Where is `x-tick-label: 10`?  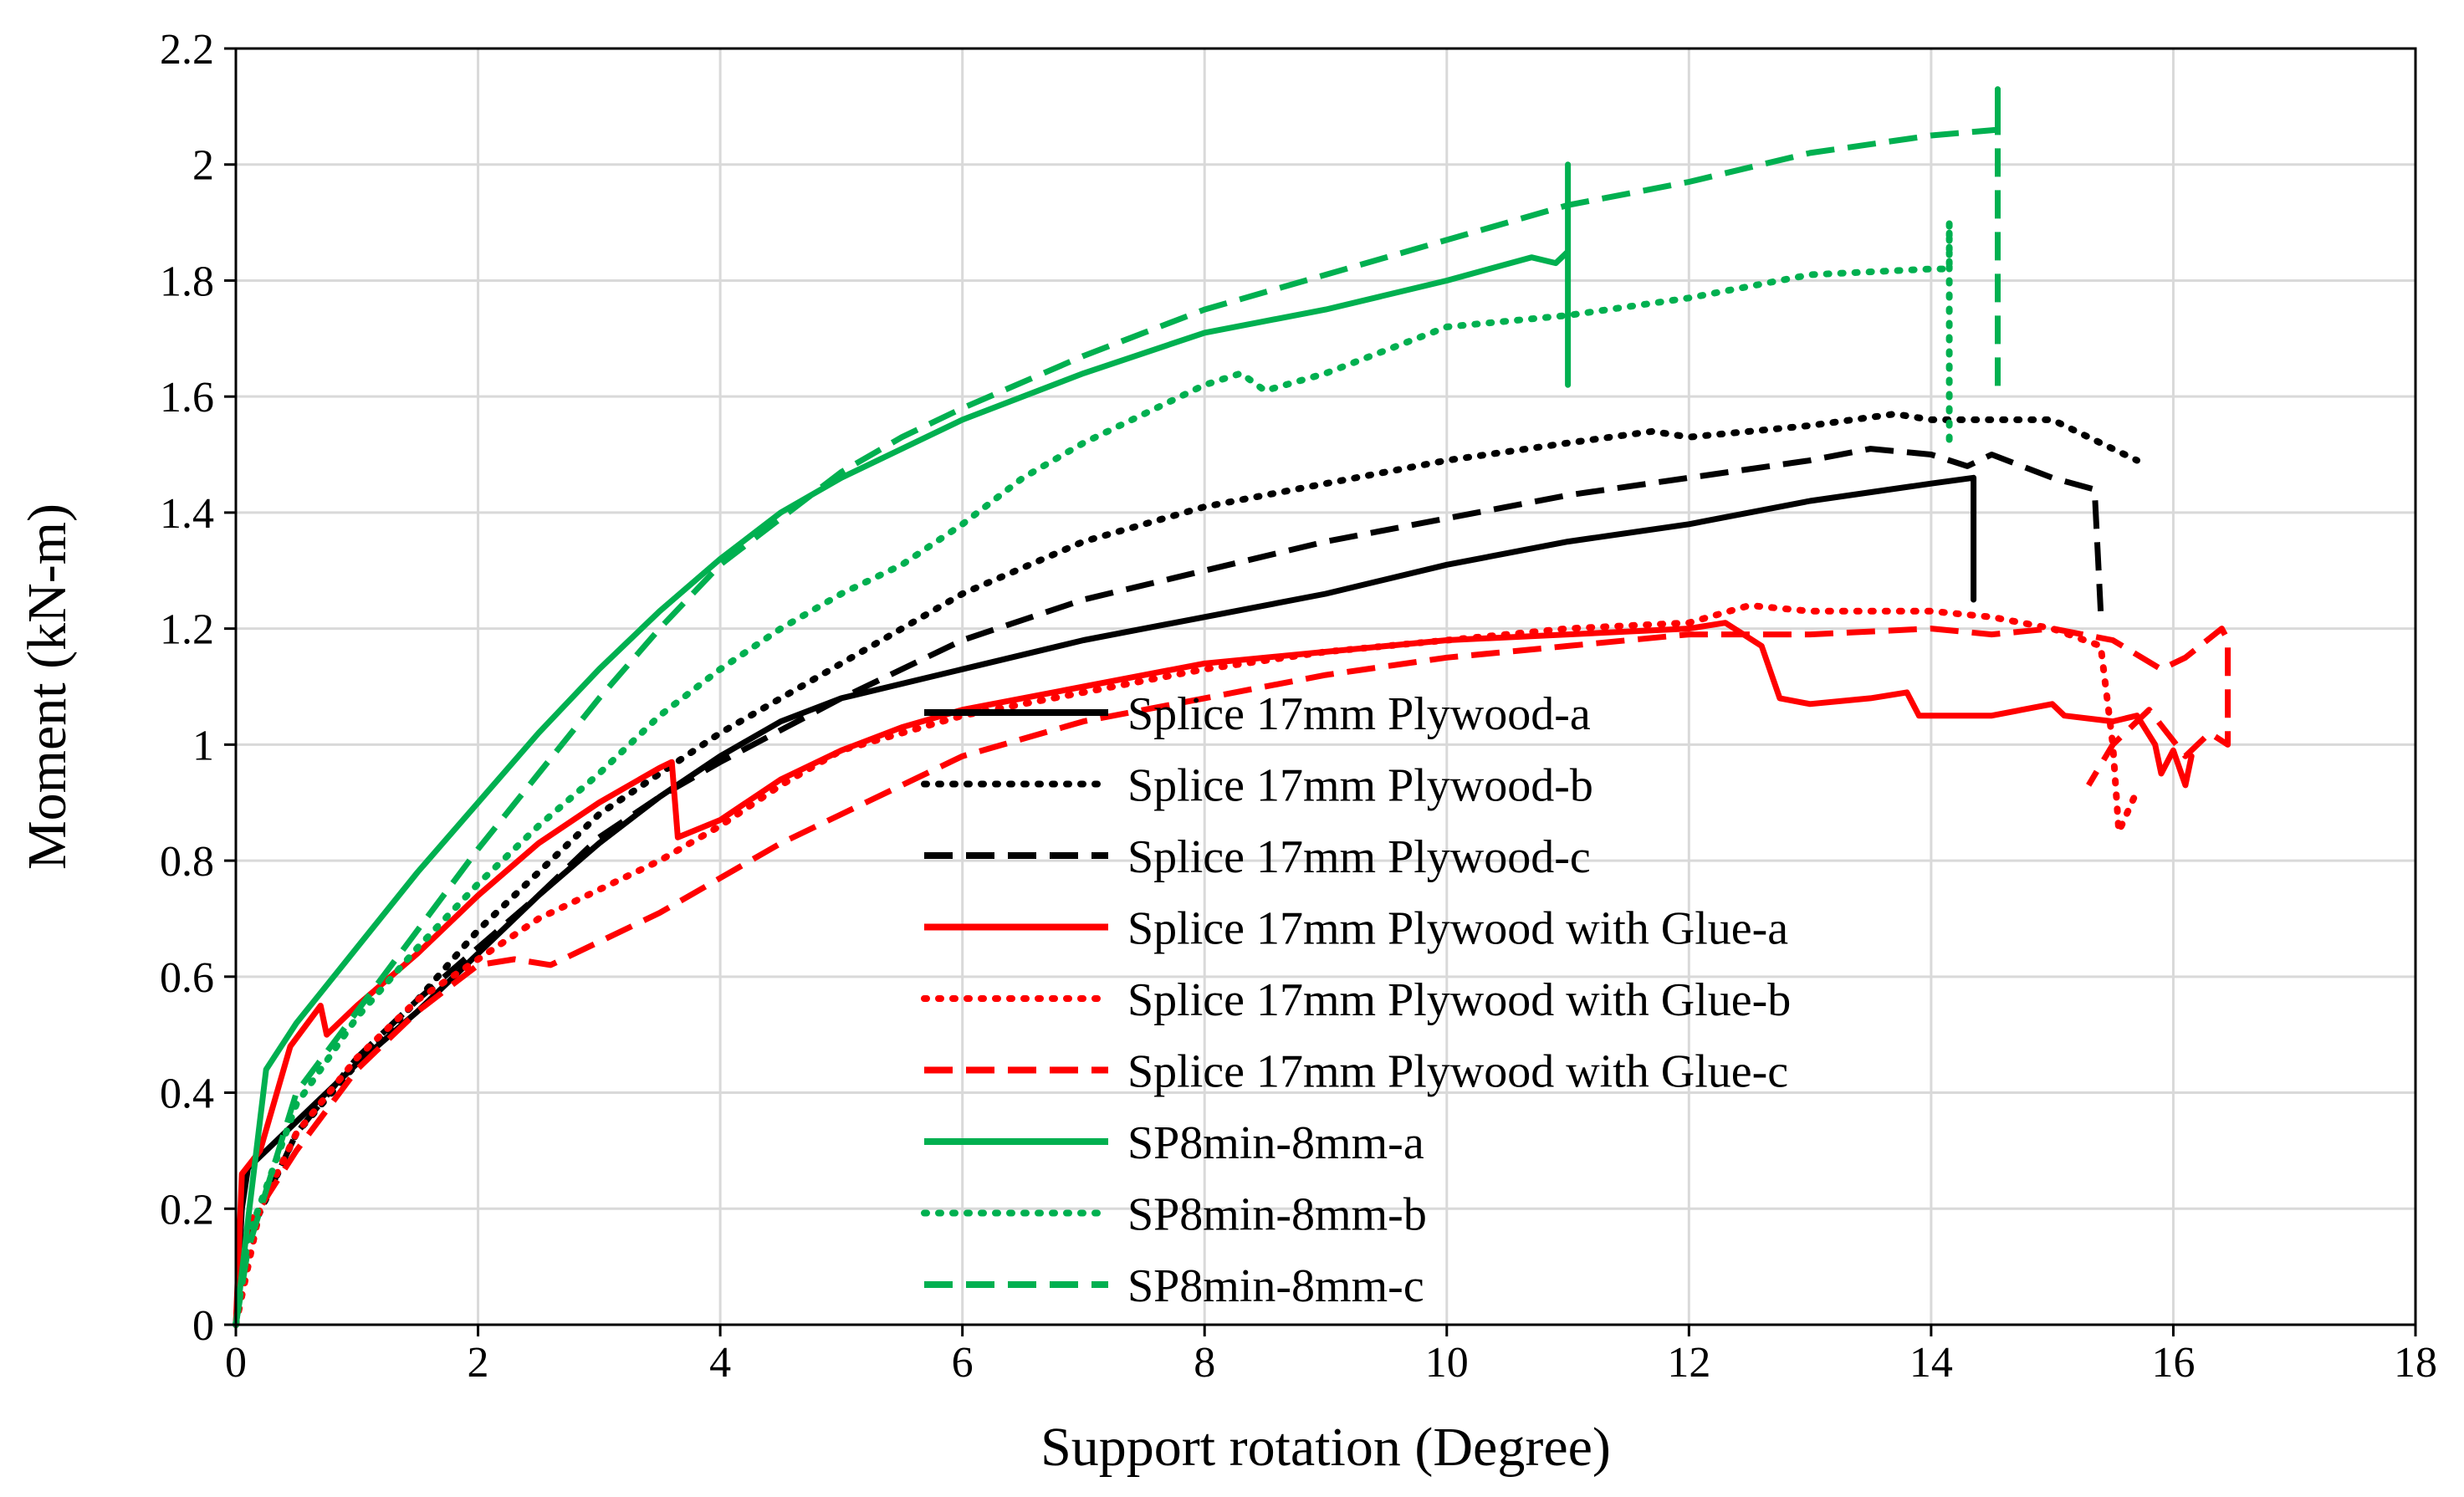 x-tick-label: 10 is located at coordinates (1447, 1363).